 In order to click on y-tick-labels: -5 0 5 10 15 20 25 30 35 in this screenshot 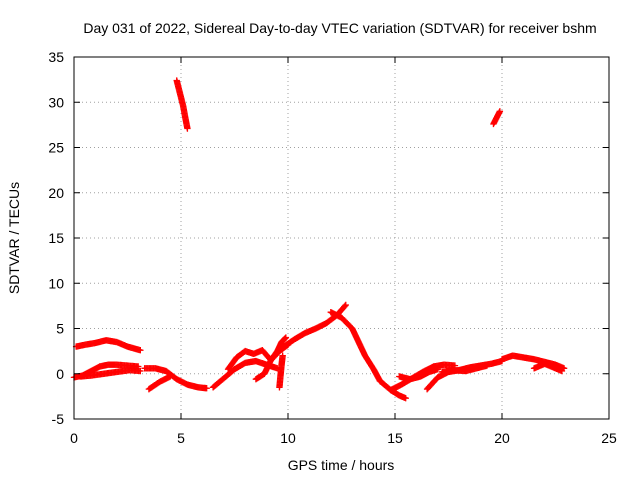, I will do `click(56, 238)`.